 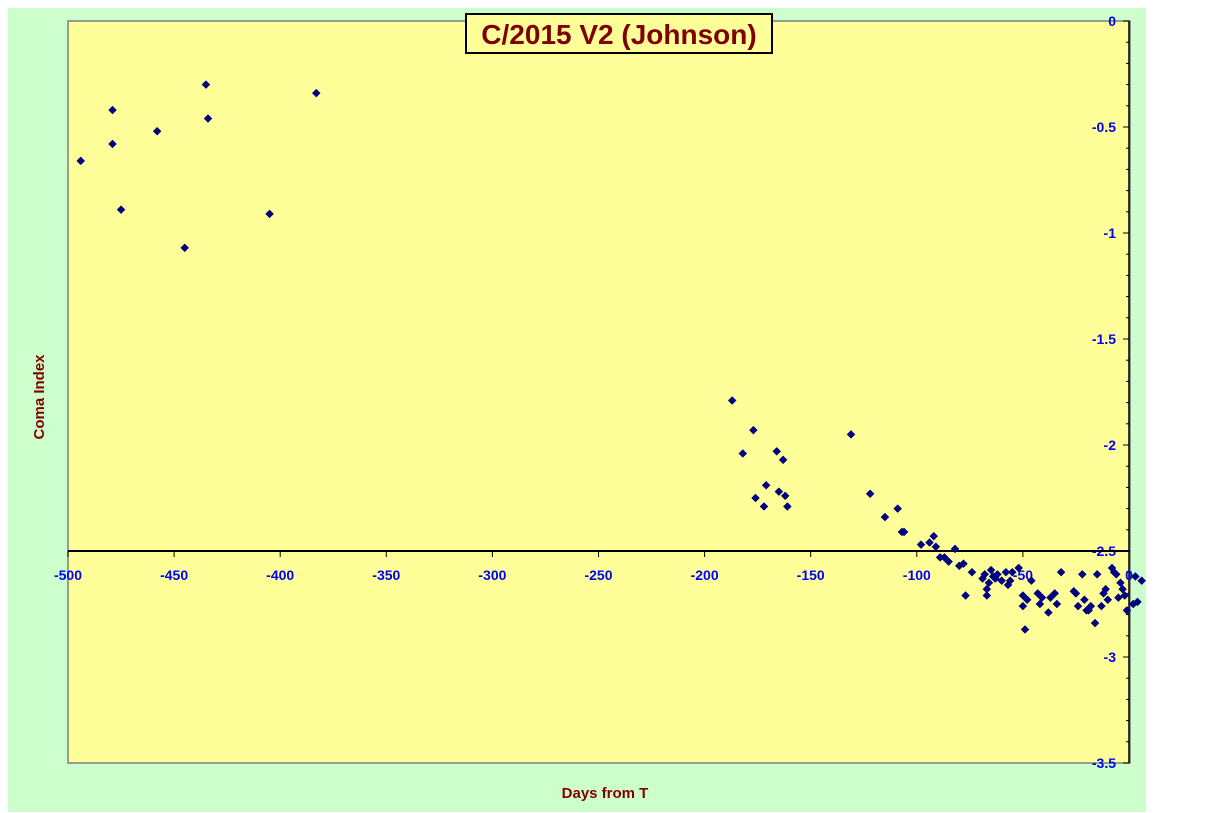 I want to click on x-tick-label: -500, so click(x=68, y=575).